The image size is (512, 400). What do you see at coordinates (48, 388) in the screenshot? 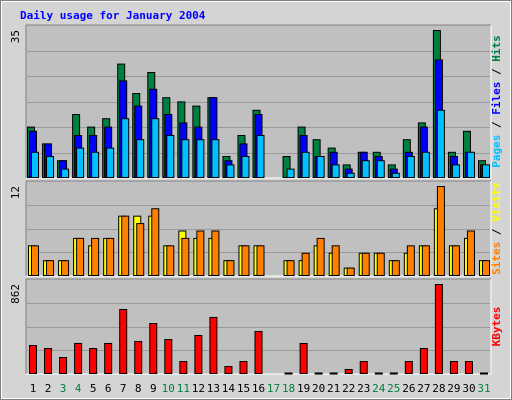
I see `x-tick-label: 2` at bounding box center [48, 388].